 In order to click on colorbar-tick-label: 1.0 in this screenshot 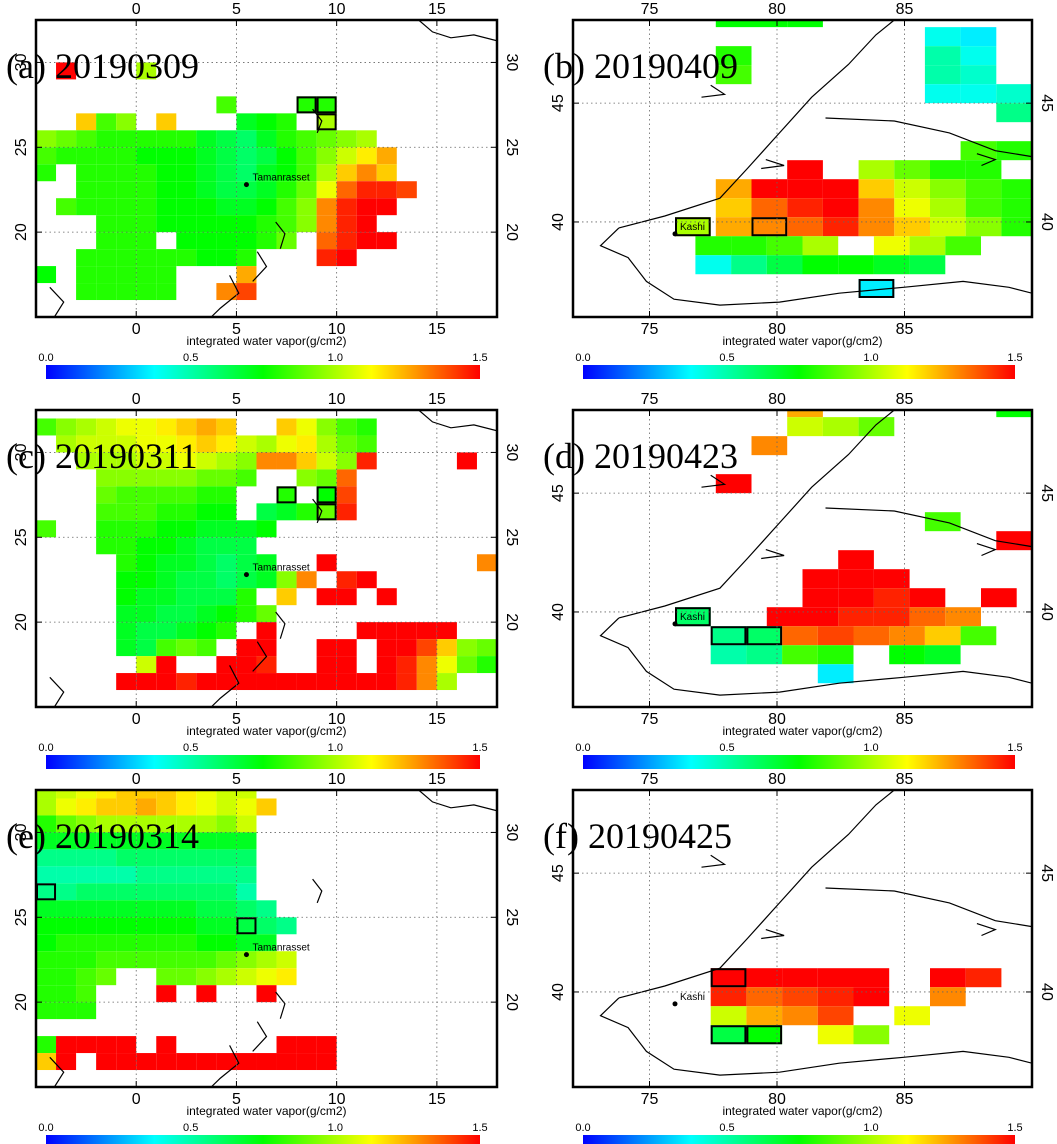, I will do `click(335, 748)`.